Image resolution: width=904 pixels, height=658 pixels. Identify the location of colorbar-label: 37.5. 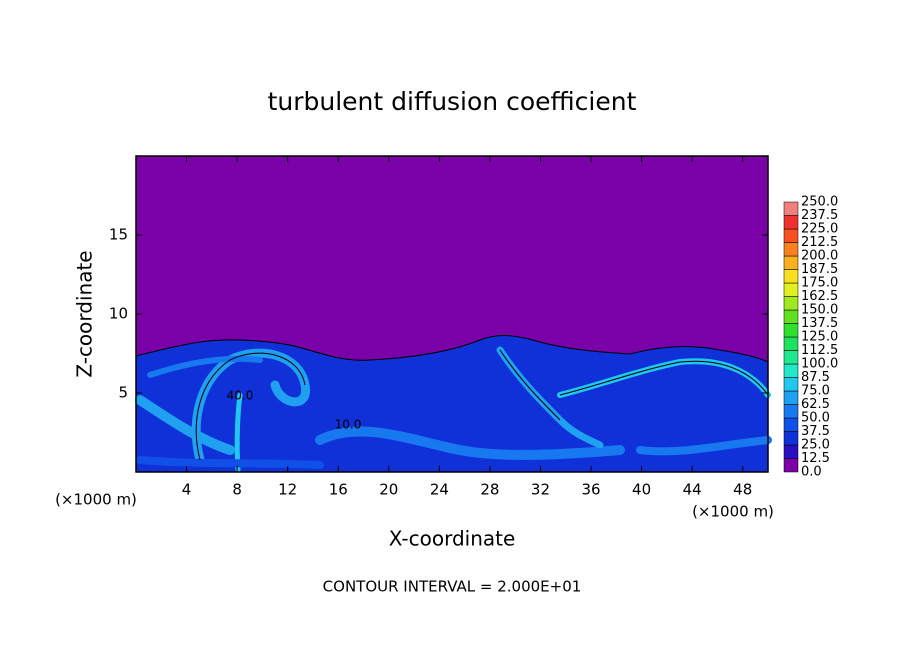
(815, 431).